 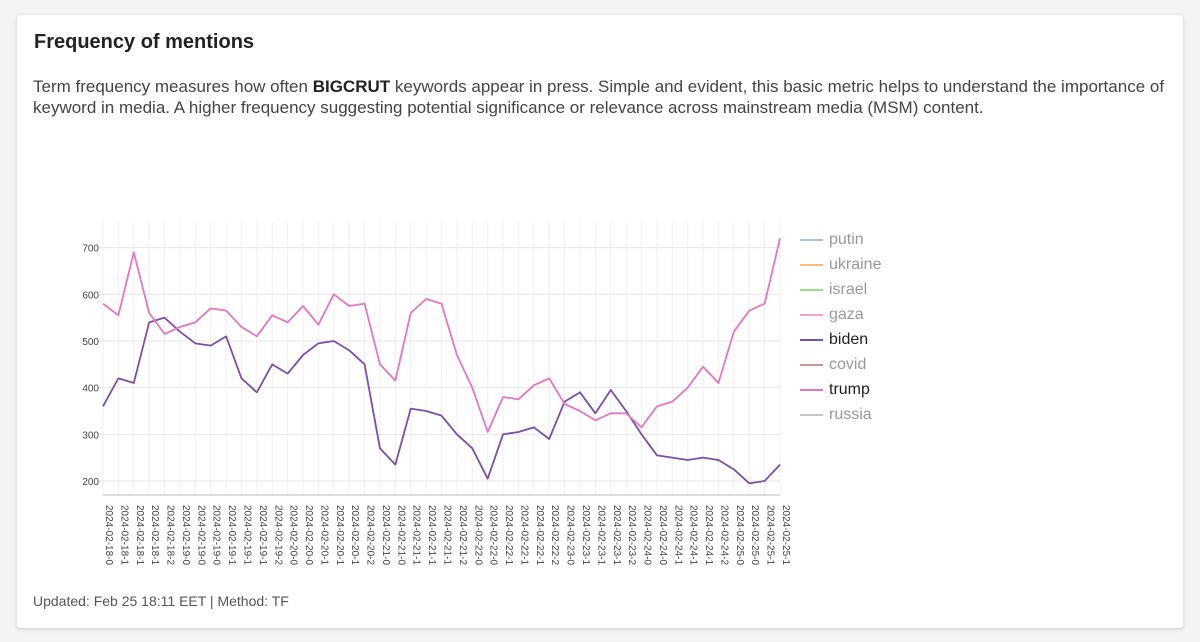 I want to click on x-tick-label: 2024-02-18-2, so click(x=170, y=535).